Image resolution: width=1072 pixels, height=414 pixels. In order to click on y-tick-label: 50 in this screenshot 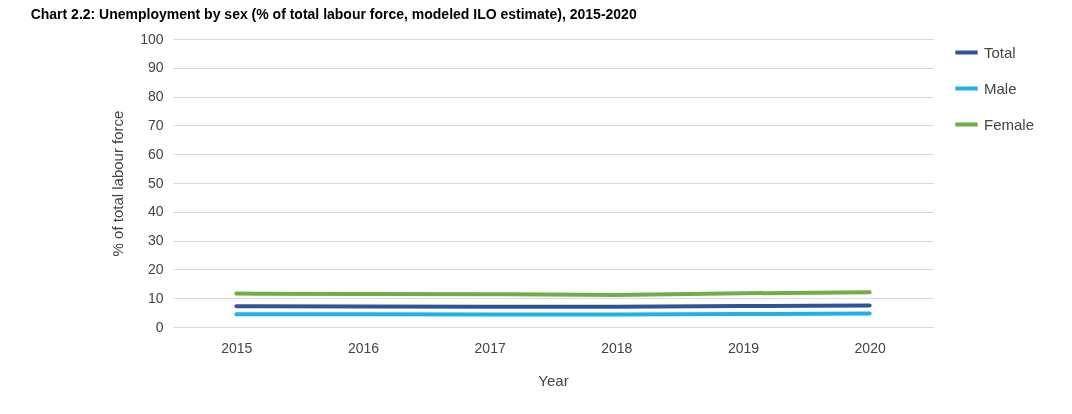, I will do `click(155, 182)`.